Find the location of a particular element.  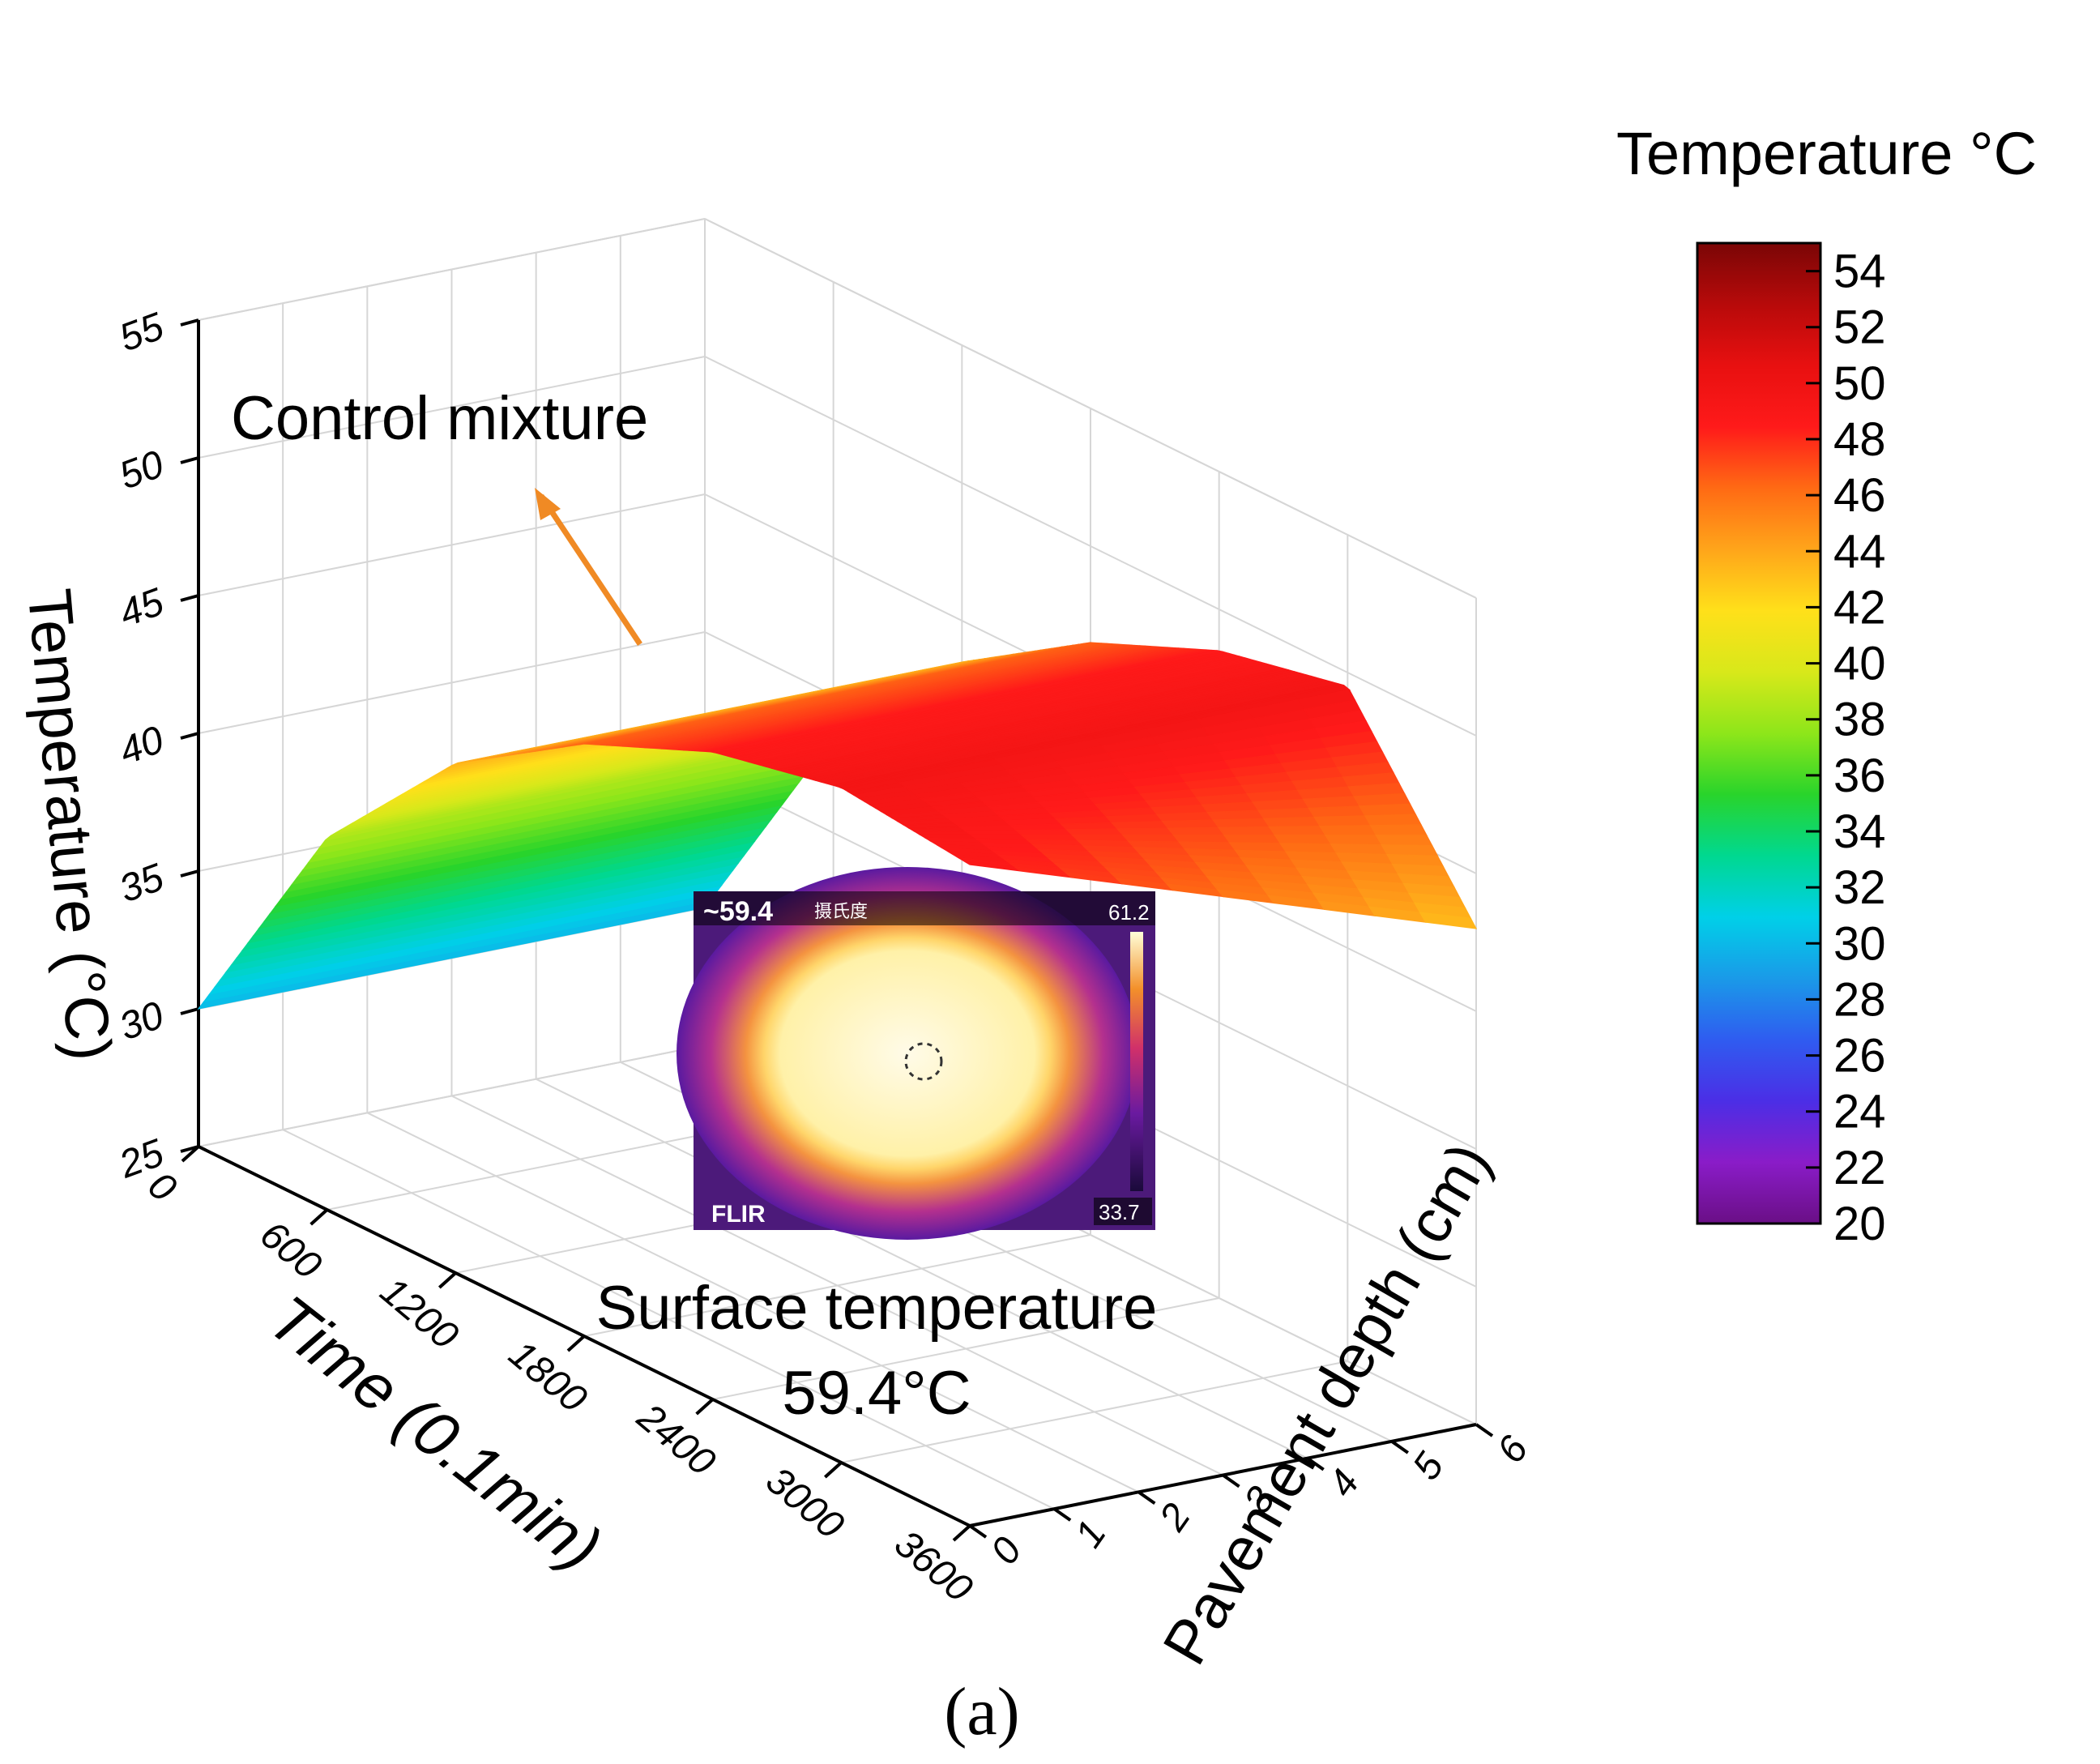

annotations: Control mixture is located at coordinates (439, 515).